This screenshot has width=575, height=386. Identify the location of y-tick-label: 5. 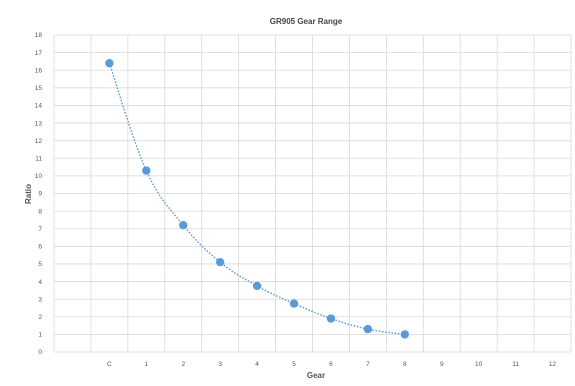
(40, 264).